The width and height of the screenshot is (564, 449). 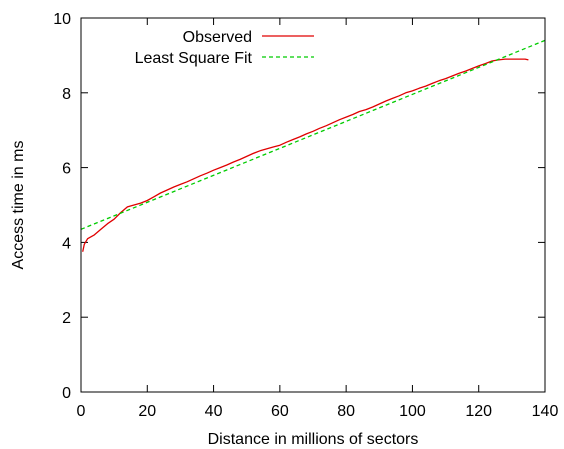 What do you see at coordinates (214, 411) in the screenshot?
I see `x-tick-label: 40` at bounding box center [214, 411].